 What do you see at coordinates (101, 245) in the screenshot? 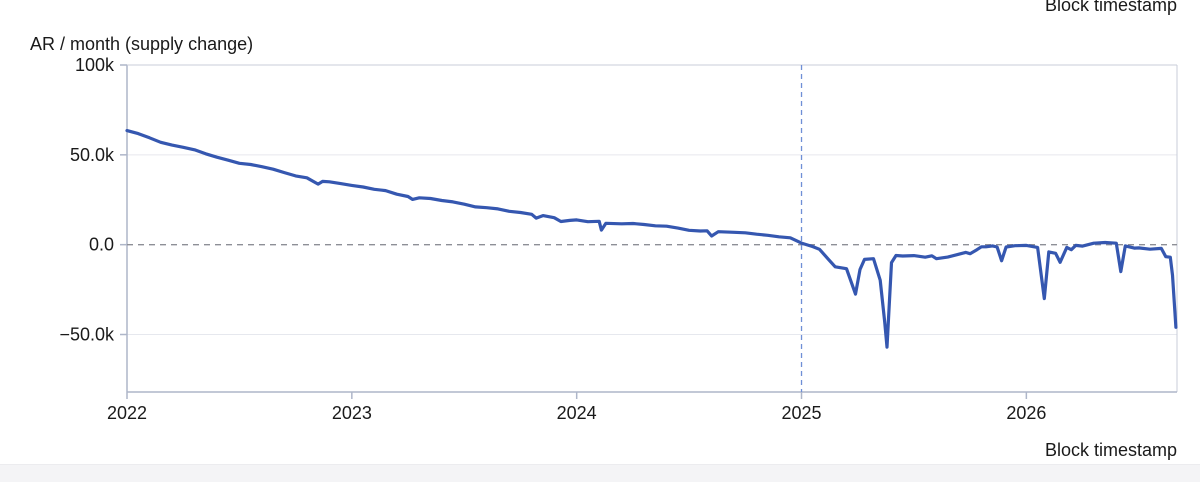
I see `y-tick-label: 0.0` at bounding box center [101, 245].